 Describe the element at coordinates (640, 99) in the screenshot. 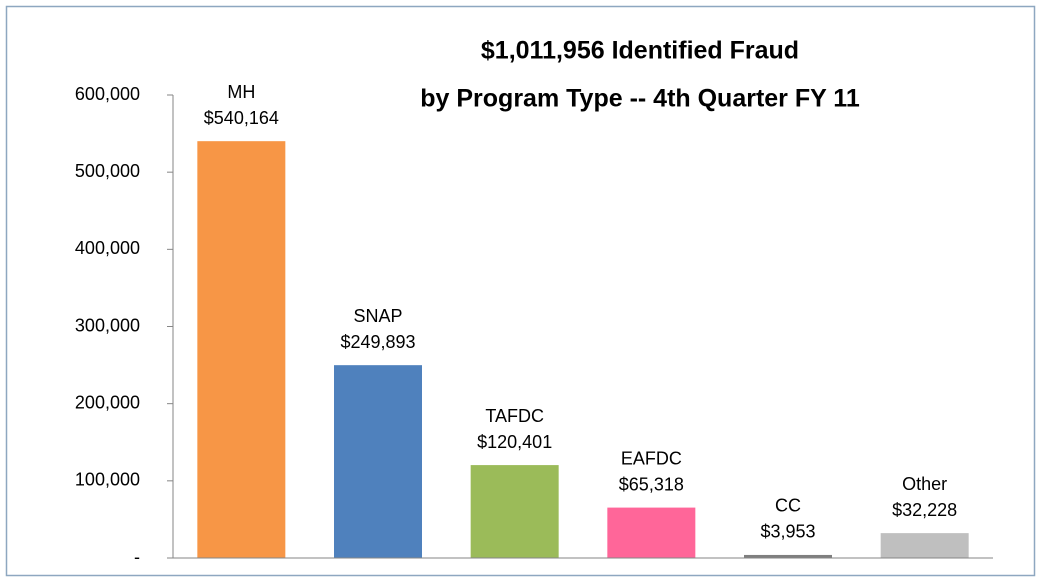

I see `chart-title: by Program Type -- 4th Quarter FY 11` at that location.